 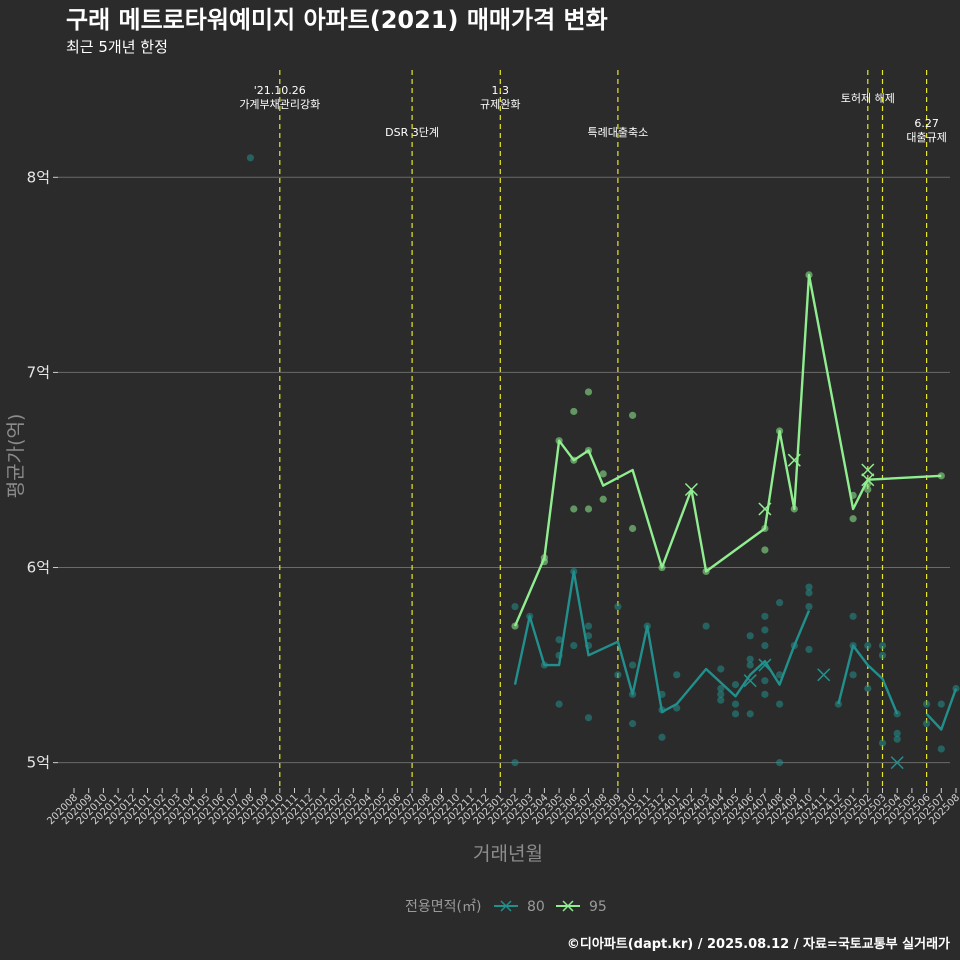 What do you see at coordinates (42, 470) in the screenshot?
I see `y-axis: 5억 6억 7억 8억` at bounding box center [42, 470].